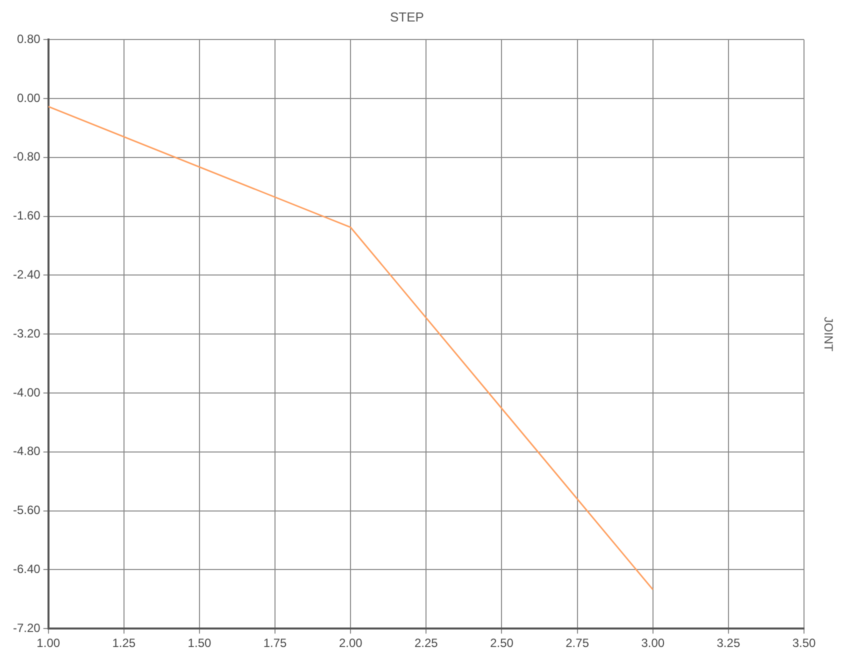 The width and height of the screenshot is (854, 664). I want to click on chart-title: STEP, so click(407, 16).